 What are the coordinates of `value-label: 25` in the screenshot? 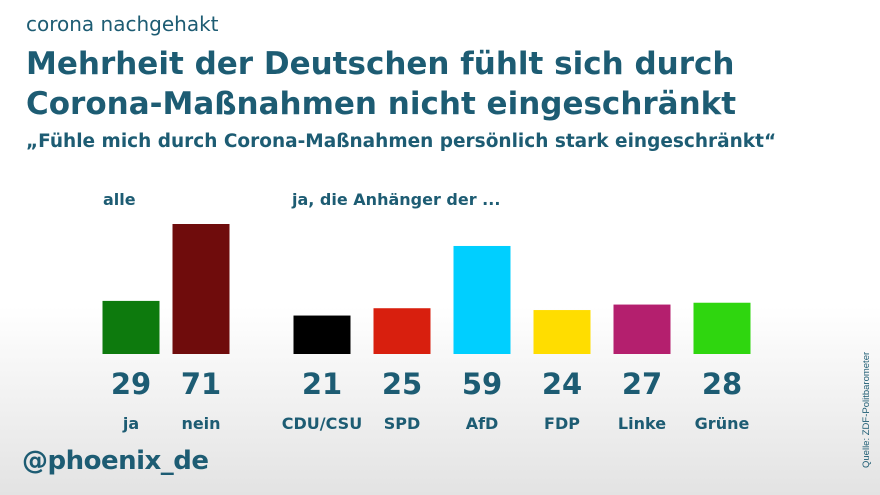 It's located at (402, 384).